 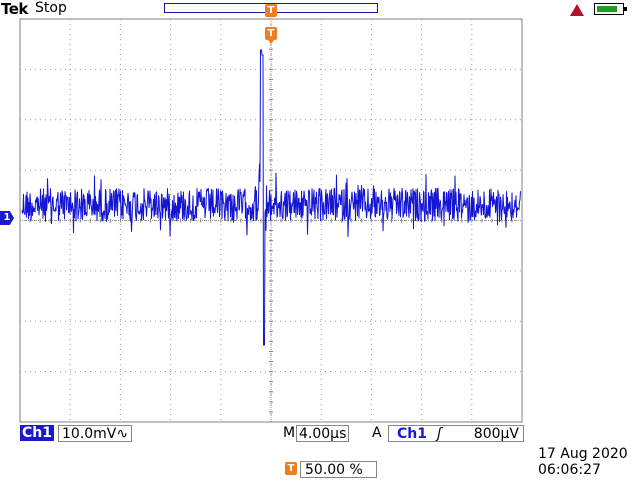 I want to click on channel-scale-readout: 10.0mV∿, so click(x=95, y=433).